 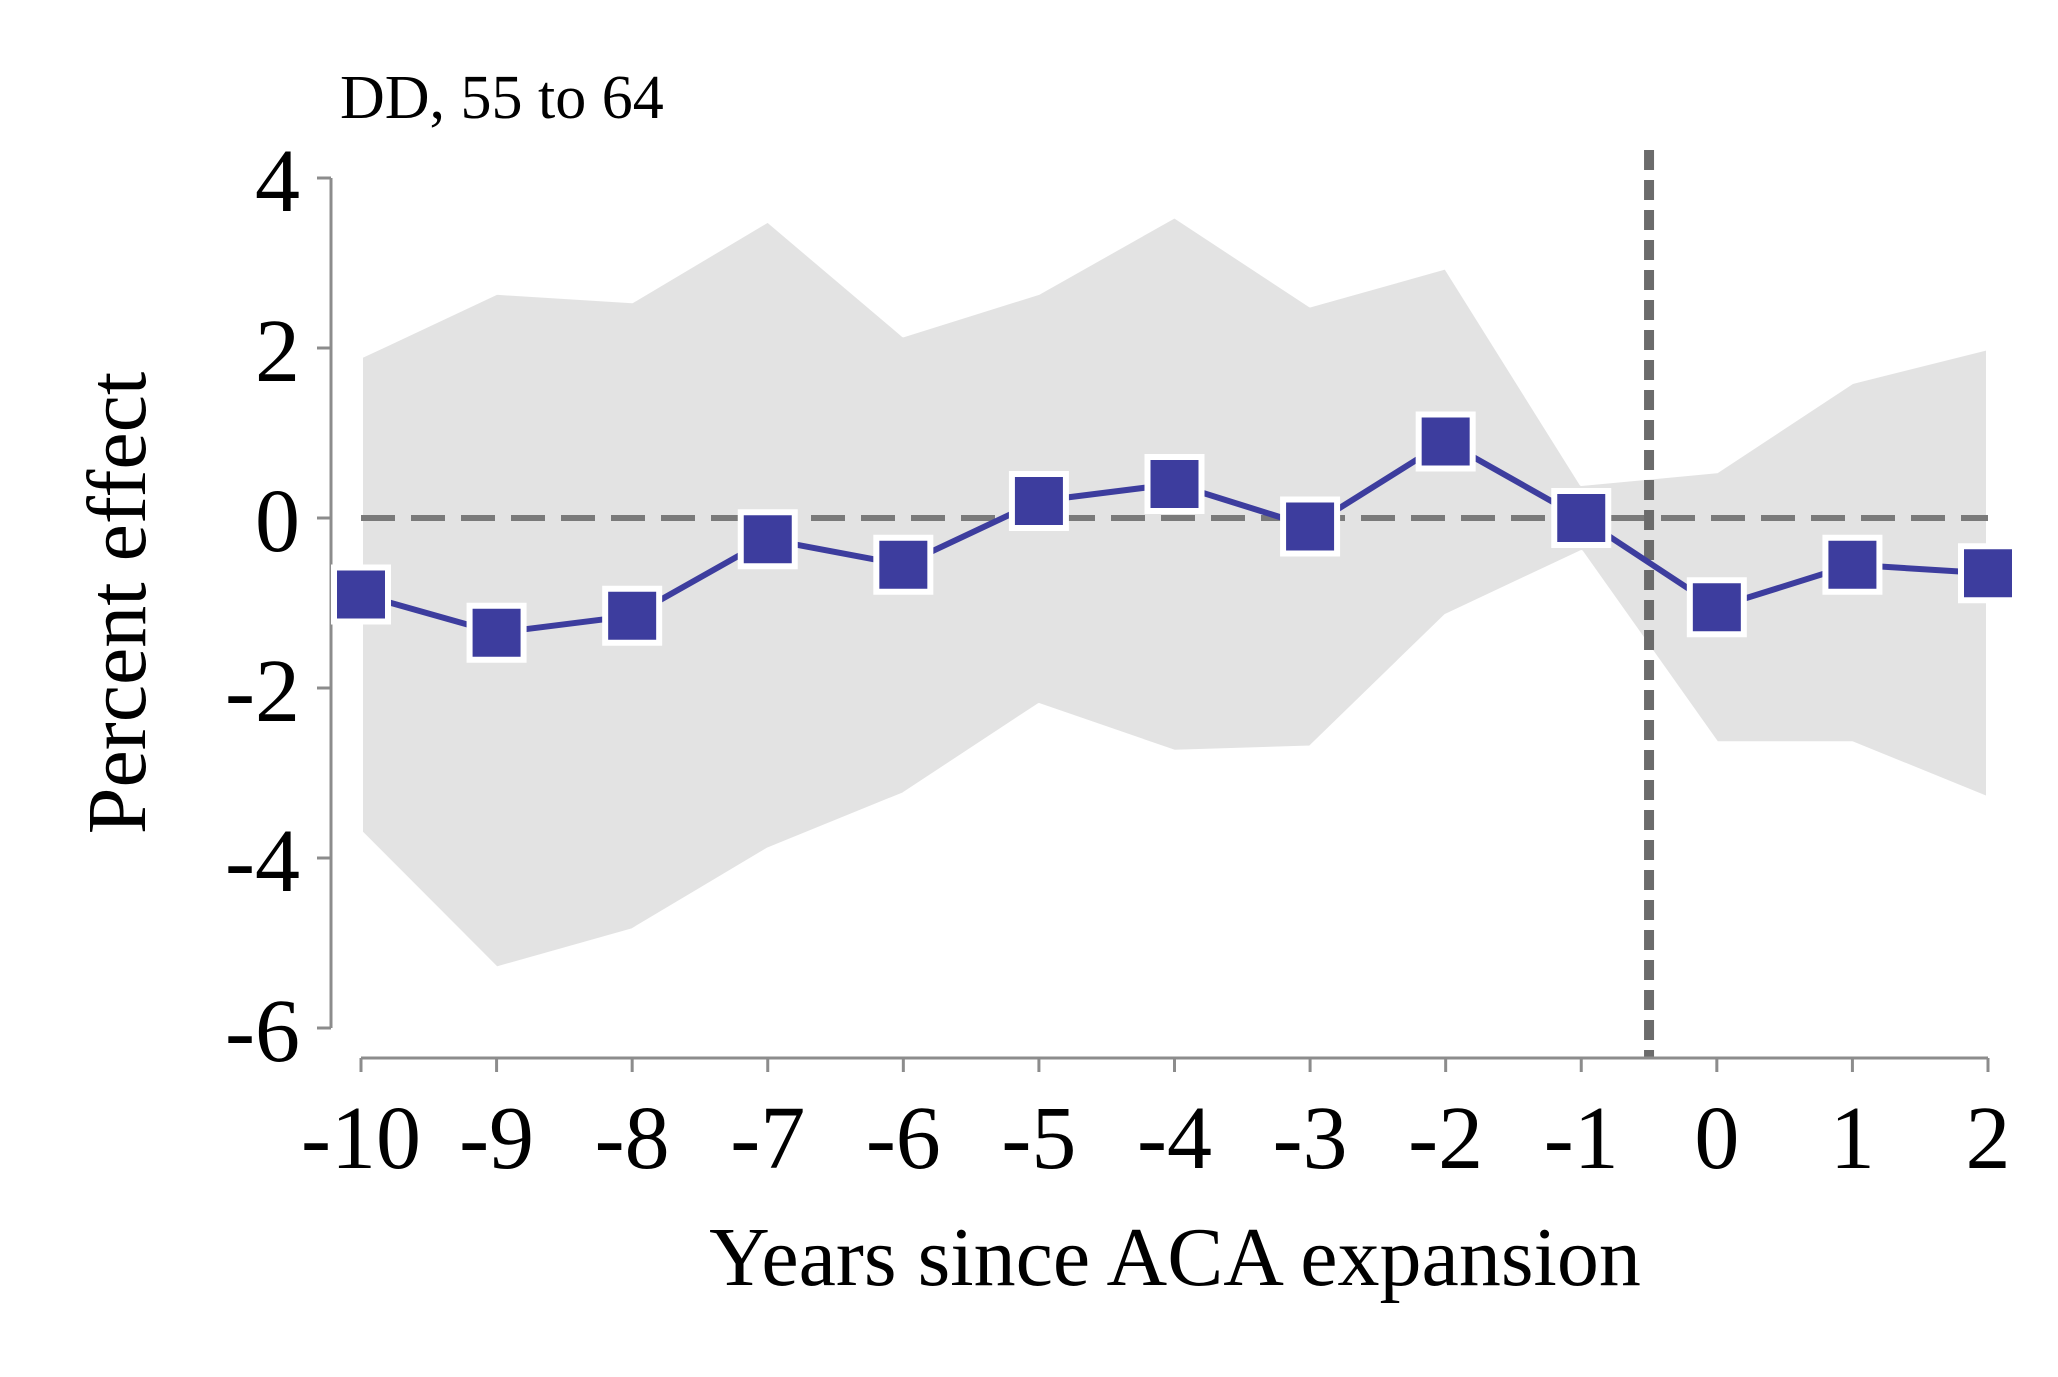 I want to click on y-tick-label: 4, so click(x=277, y=181).